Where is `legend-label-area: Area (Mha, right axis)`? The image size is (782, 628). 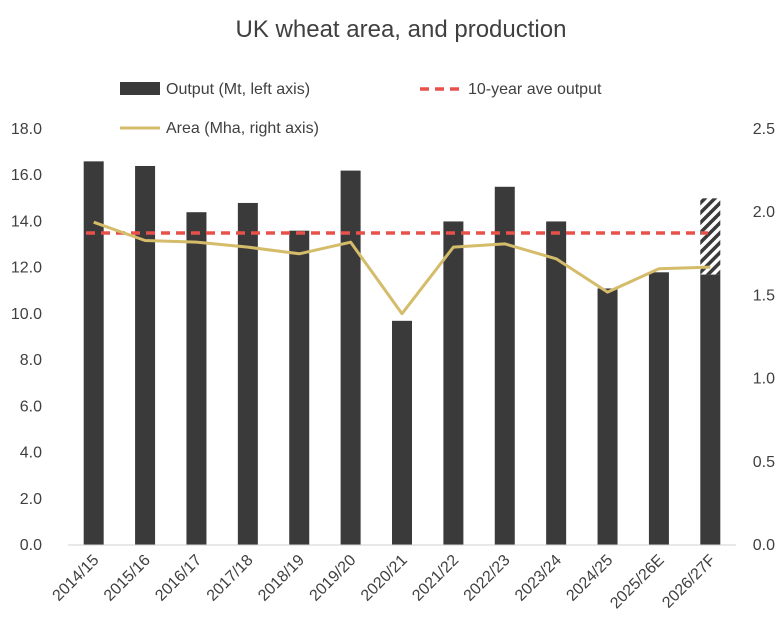 legend-label-area: Area (Mha, right axis) is located at coordinates (242, 128).